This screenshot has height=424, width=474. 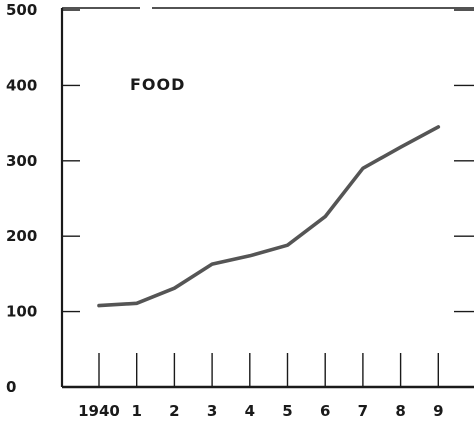 I want to click on y-tick-label: 0, so click(x=11, y=387).